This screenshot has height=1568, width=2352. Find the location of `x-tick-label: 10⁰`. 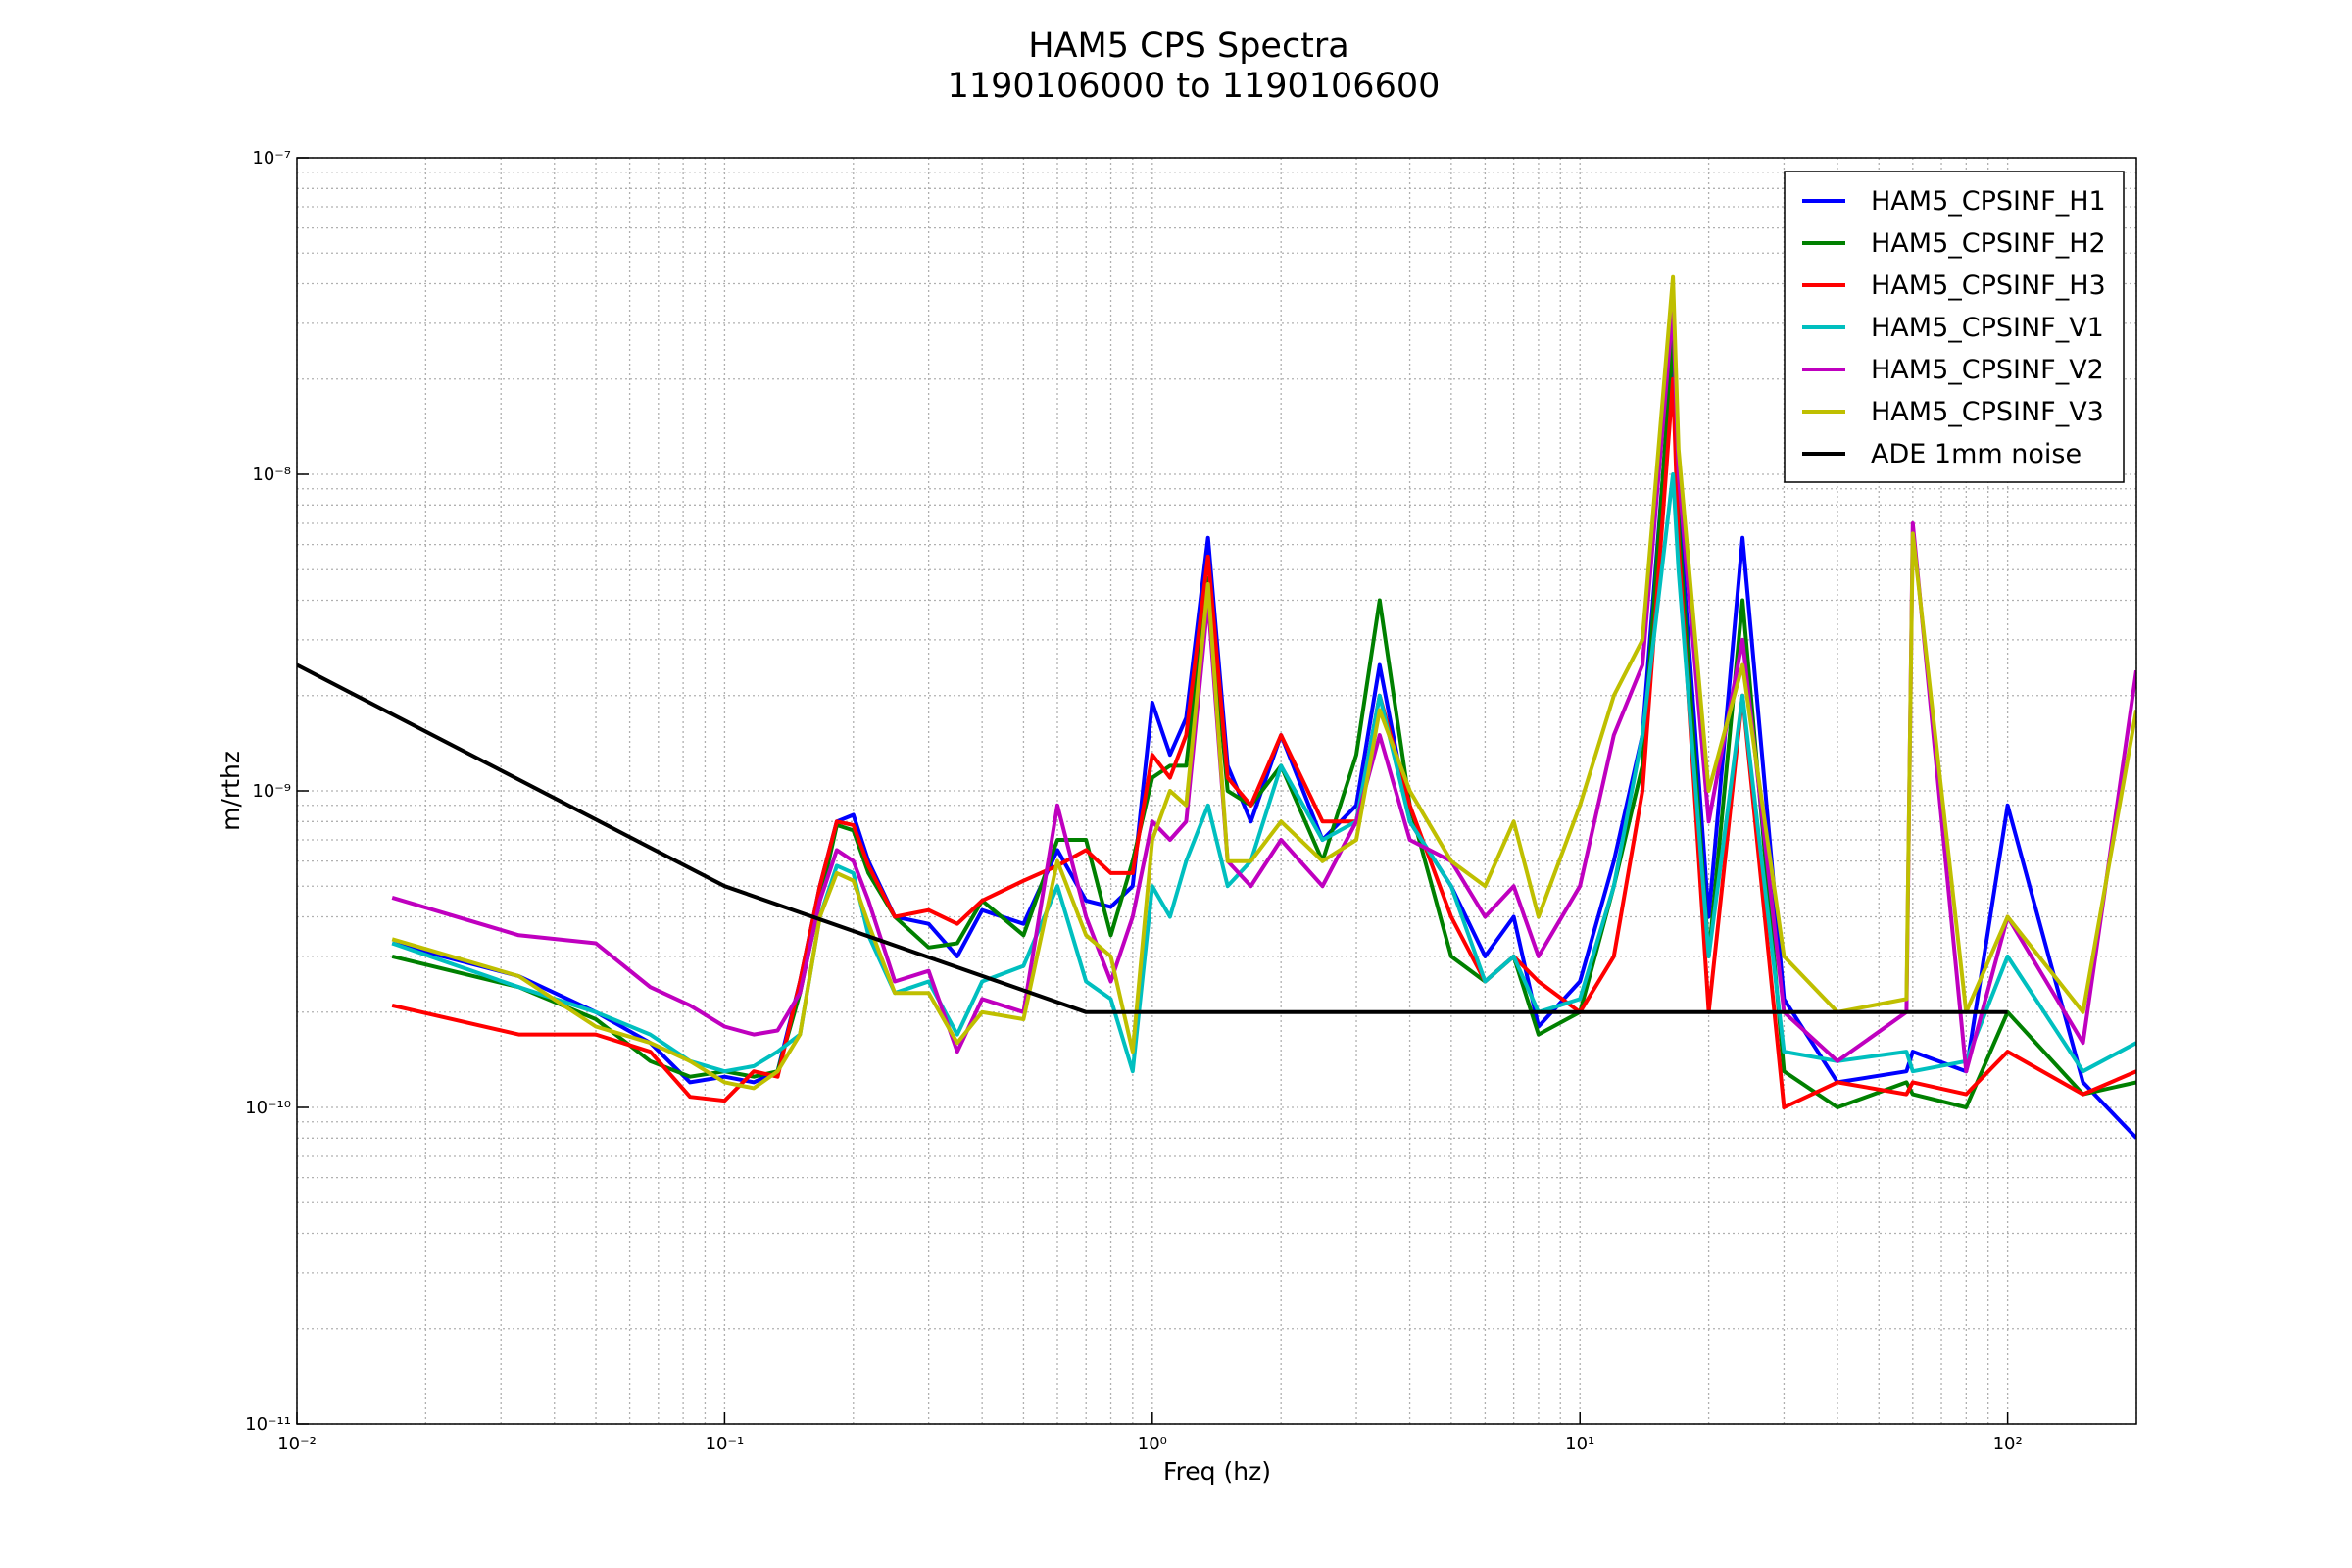

x-tick-label: 10⁰ is located at coordinates (1152, 1444).